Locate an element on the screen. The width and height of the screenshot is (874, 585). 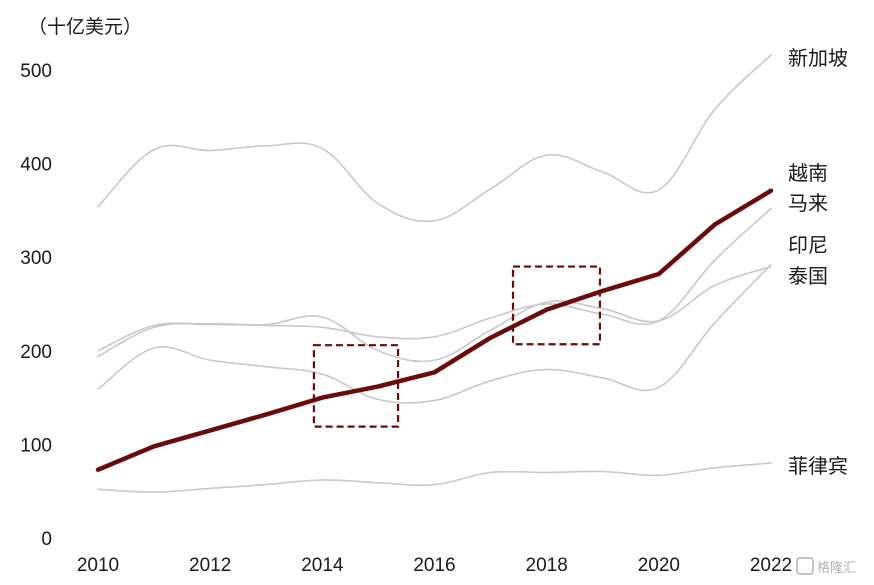
y-axis-ticks: 0 100 200 300 400 500 is located at coordinates (36, 305).